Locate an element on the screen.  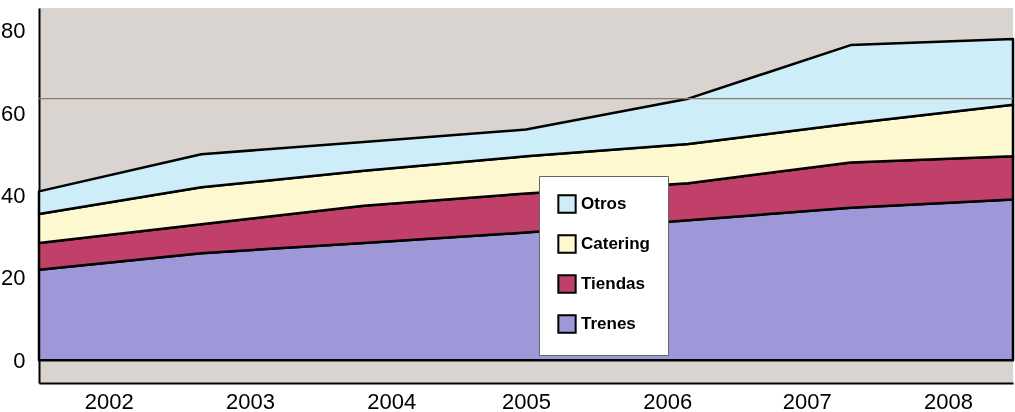
x-tick-label: 2007 is located at coordinates (807, 400).